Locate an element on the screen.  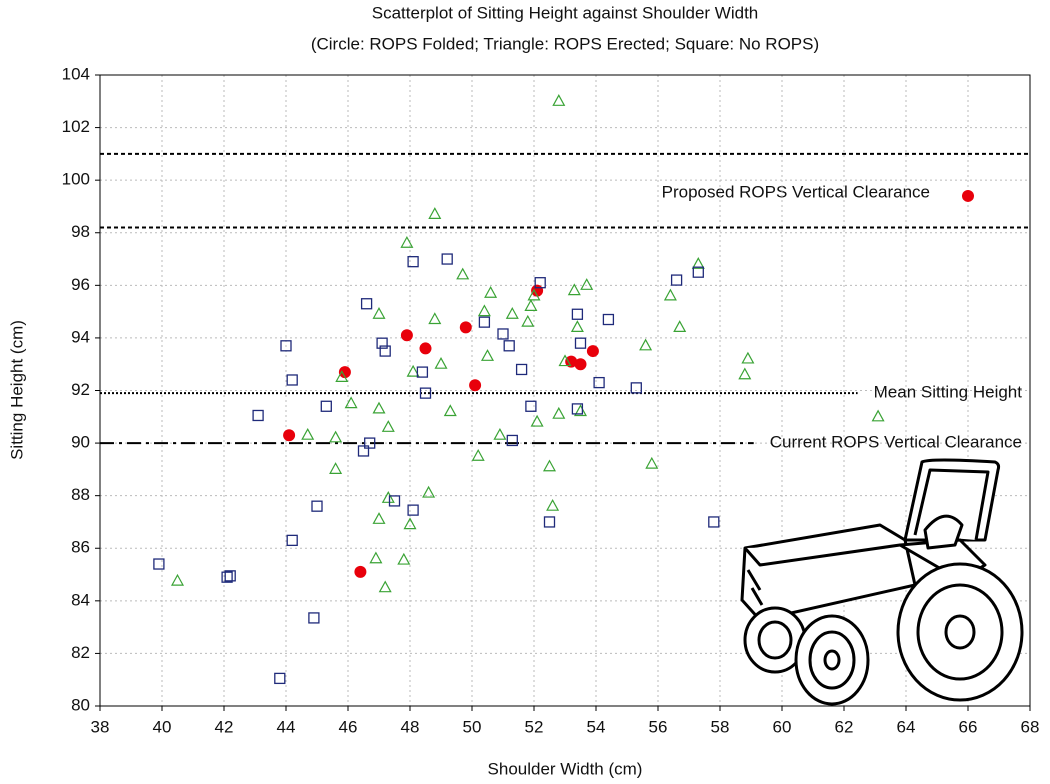
y-tick-label: 104 is located at coordinates (76, 73).